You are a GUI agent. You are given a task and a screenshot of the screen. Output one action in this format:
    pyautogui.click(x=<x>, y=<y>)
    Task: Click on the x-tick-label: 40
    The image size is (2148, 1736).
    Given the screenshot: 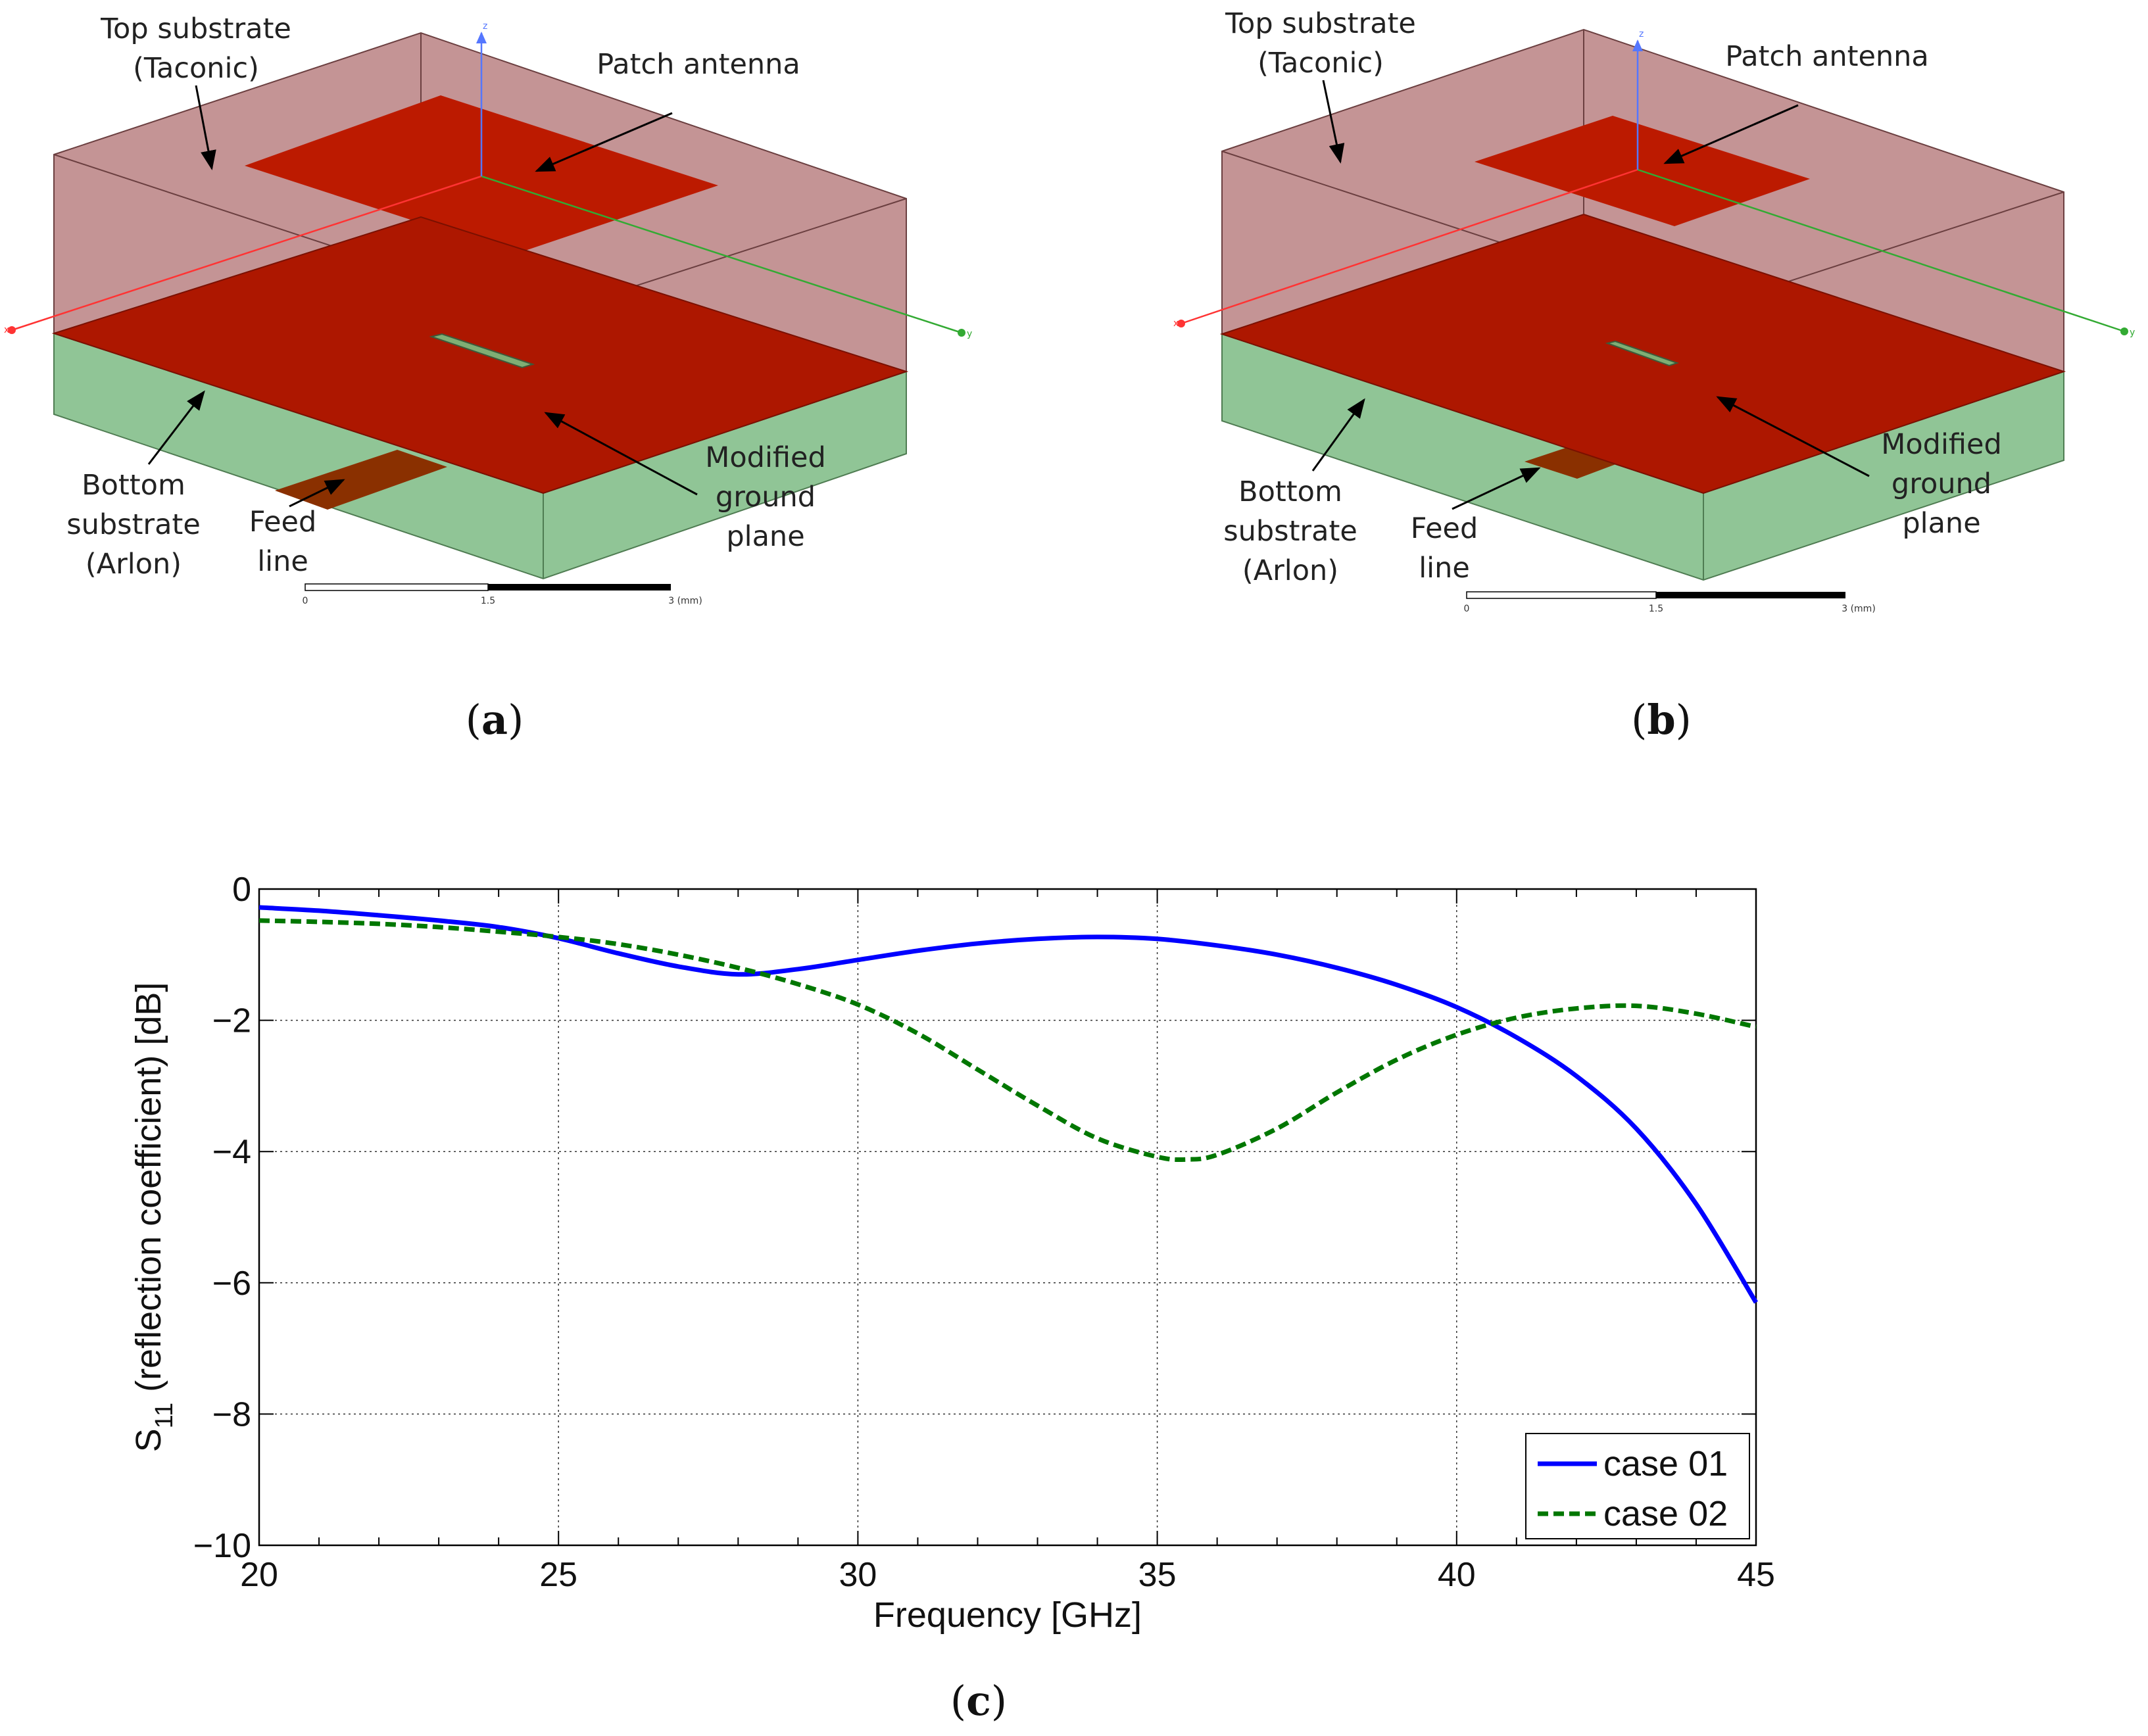 What is the action you would take?
    pyautogui.click(x=1457, y=1575)
    